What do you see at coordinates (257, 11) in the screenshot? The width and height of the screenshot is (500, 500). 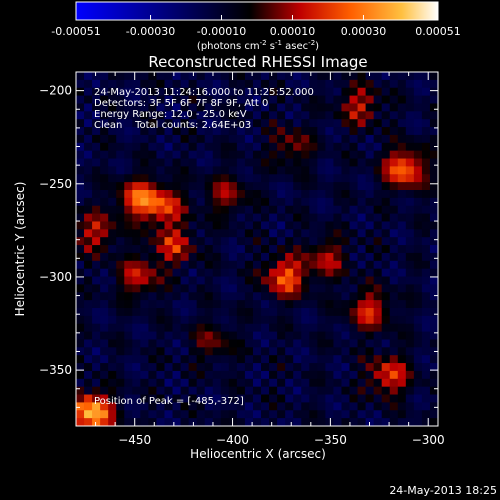 I see `colorbar-frame` at bounding box center [257, 11].